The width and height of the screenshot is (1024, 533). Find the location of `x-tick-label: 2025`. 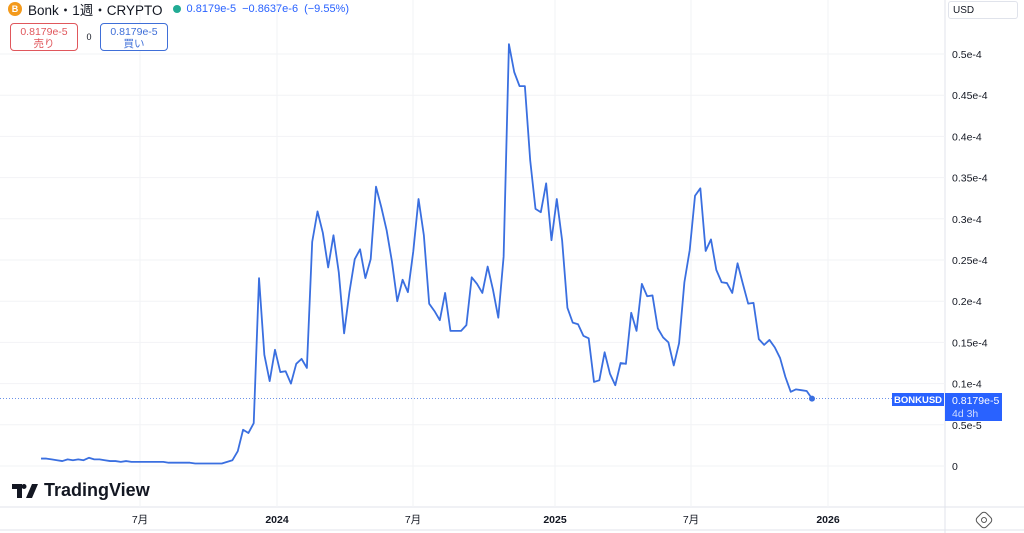

x-tick-label: 2025 is located at coordinates (555, 520).